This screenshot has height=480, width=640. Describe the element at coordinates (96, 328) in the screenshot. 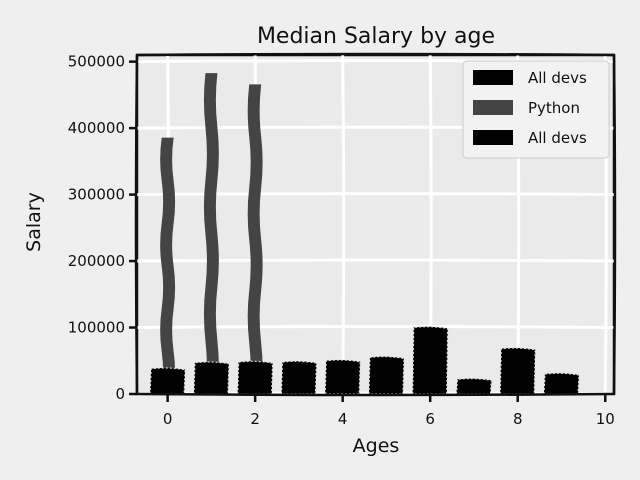

I see `y-tick-label-1: 100000` at that location.